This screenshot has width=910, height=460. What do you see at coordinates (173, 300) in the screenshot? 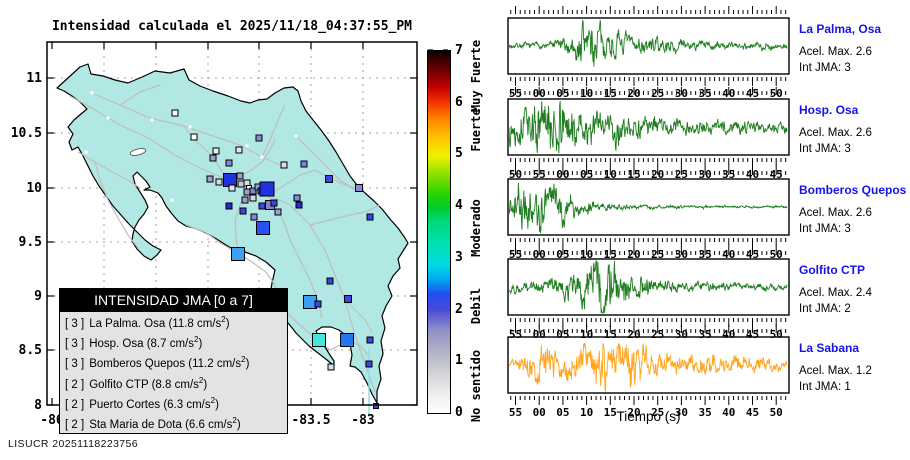
I see `legend-title: INTENSIDAD JMA [0 a 7]` at bounding box center [173, 300].